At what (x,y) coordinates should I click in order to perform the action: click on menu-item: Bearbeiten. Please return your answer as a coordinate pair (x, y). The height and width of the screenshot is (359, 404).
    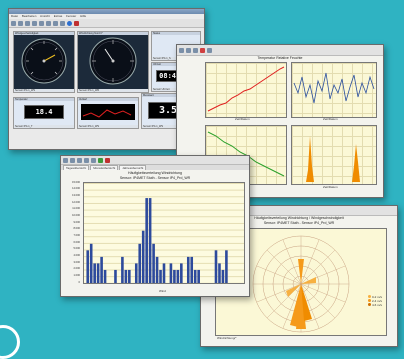
    Looking at the image, I should click on (29, 16).